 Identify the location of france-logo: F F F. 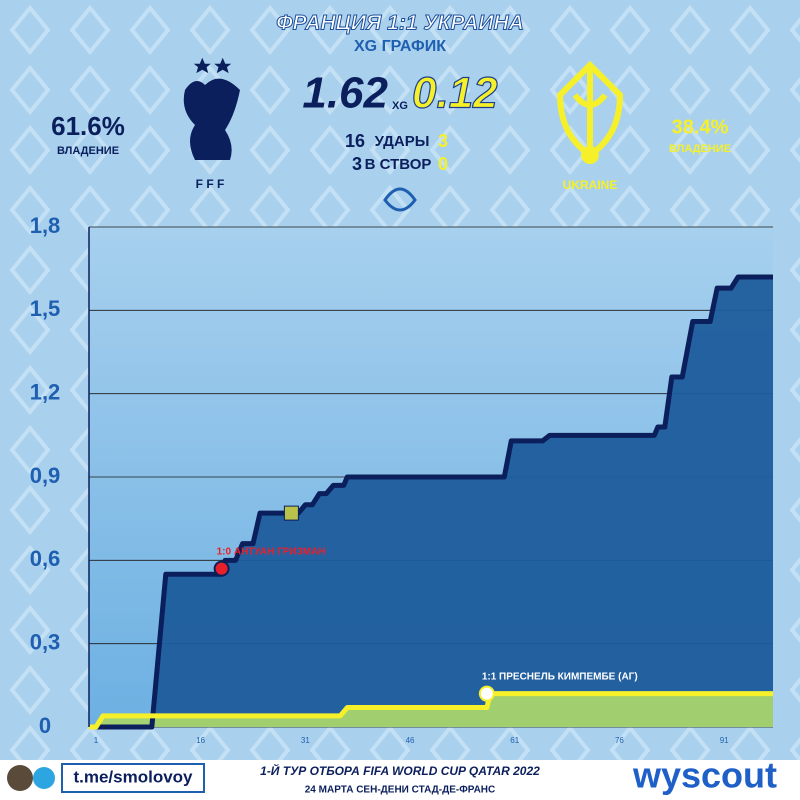
(211, 124).